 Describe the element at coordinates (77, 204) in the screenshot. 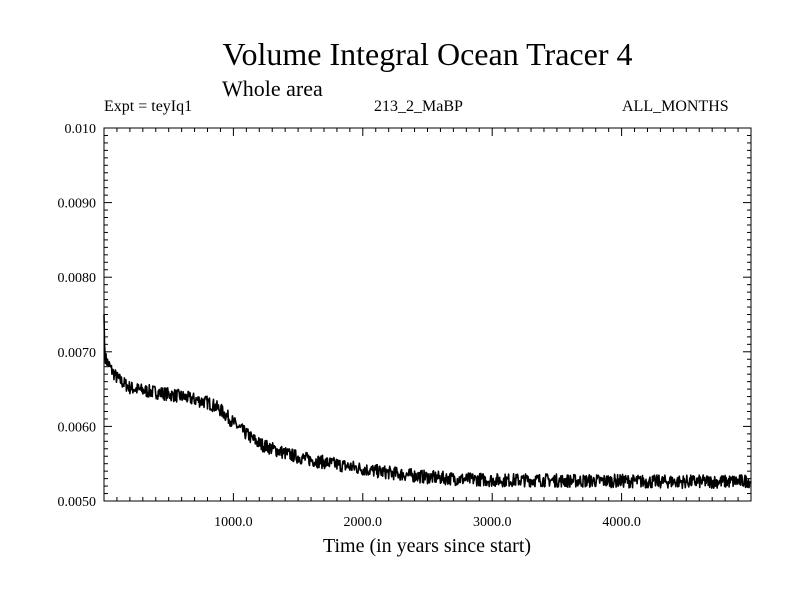

I see `y-tick-label: 0.0090` at that location.